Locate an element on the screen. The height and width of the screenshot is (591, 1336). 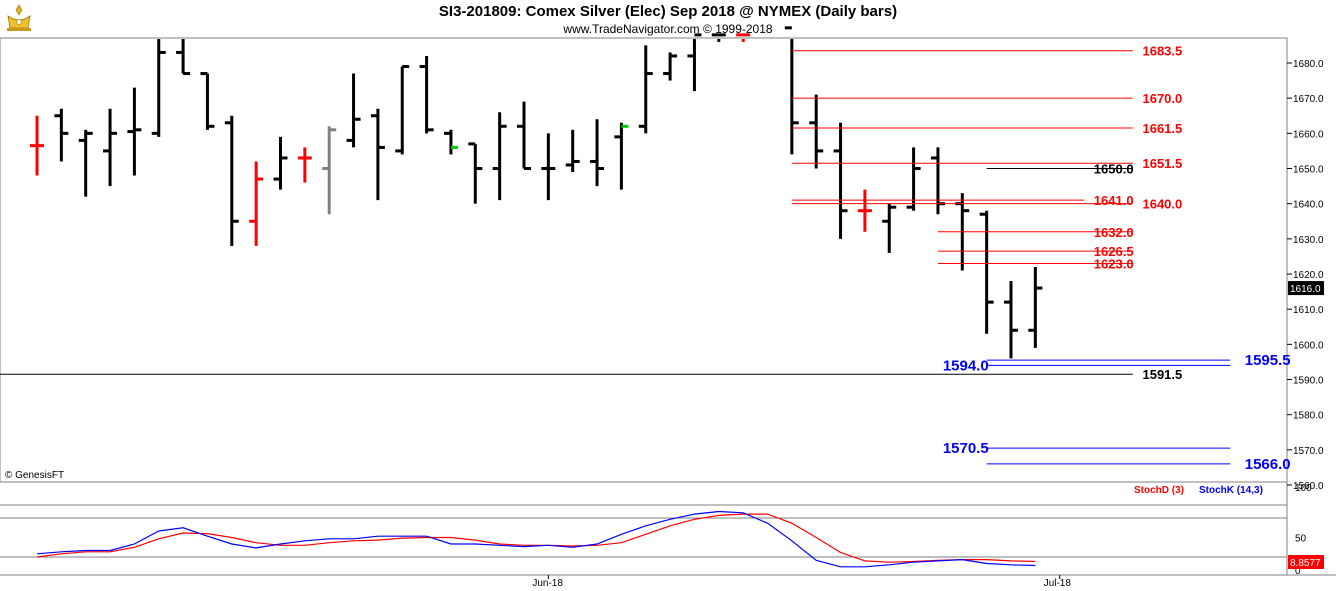
current-price-box is located at coordinates (1306, 288).